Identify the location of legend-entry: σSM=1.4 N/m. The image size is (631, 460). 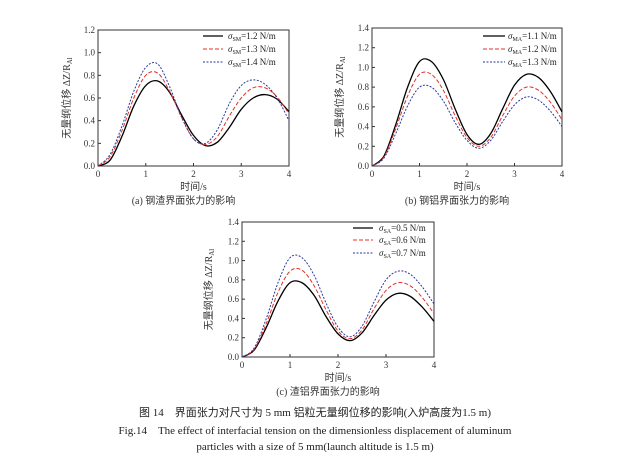
(252, 63).